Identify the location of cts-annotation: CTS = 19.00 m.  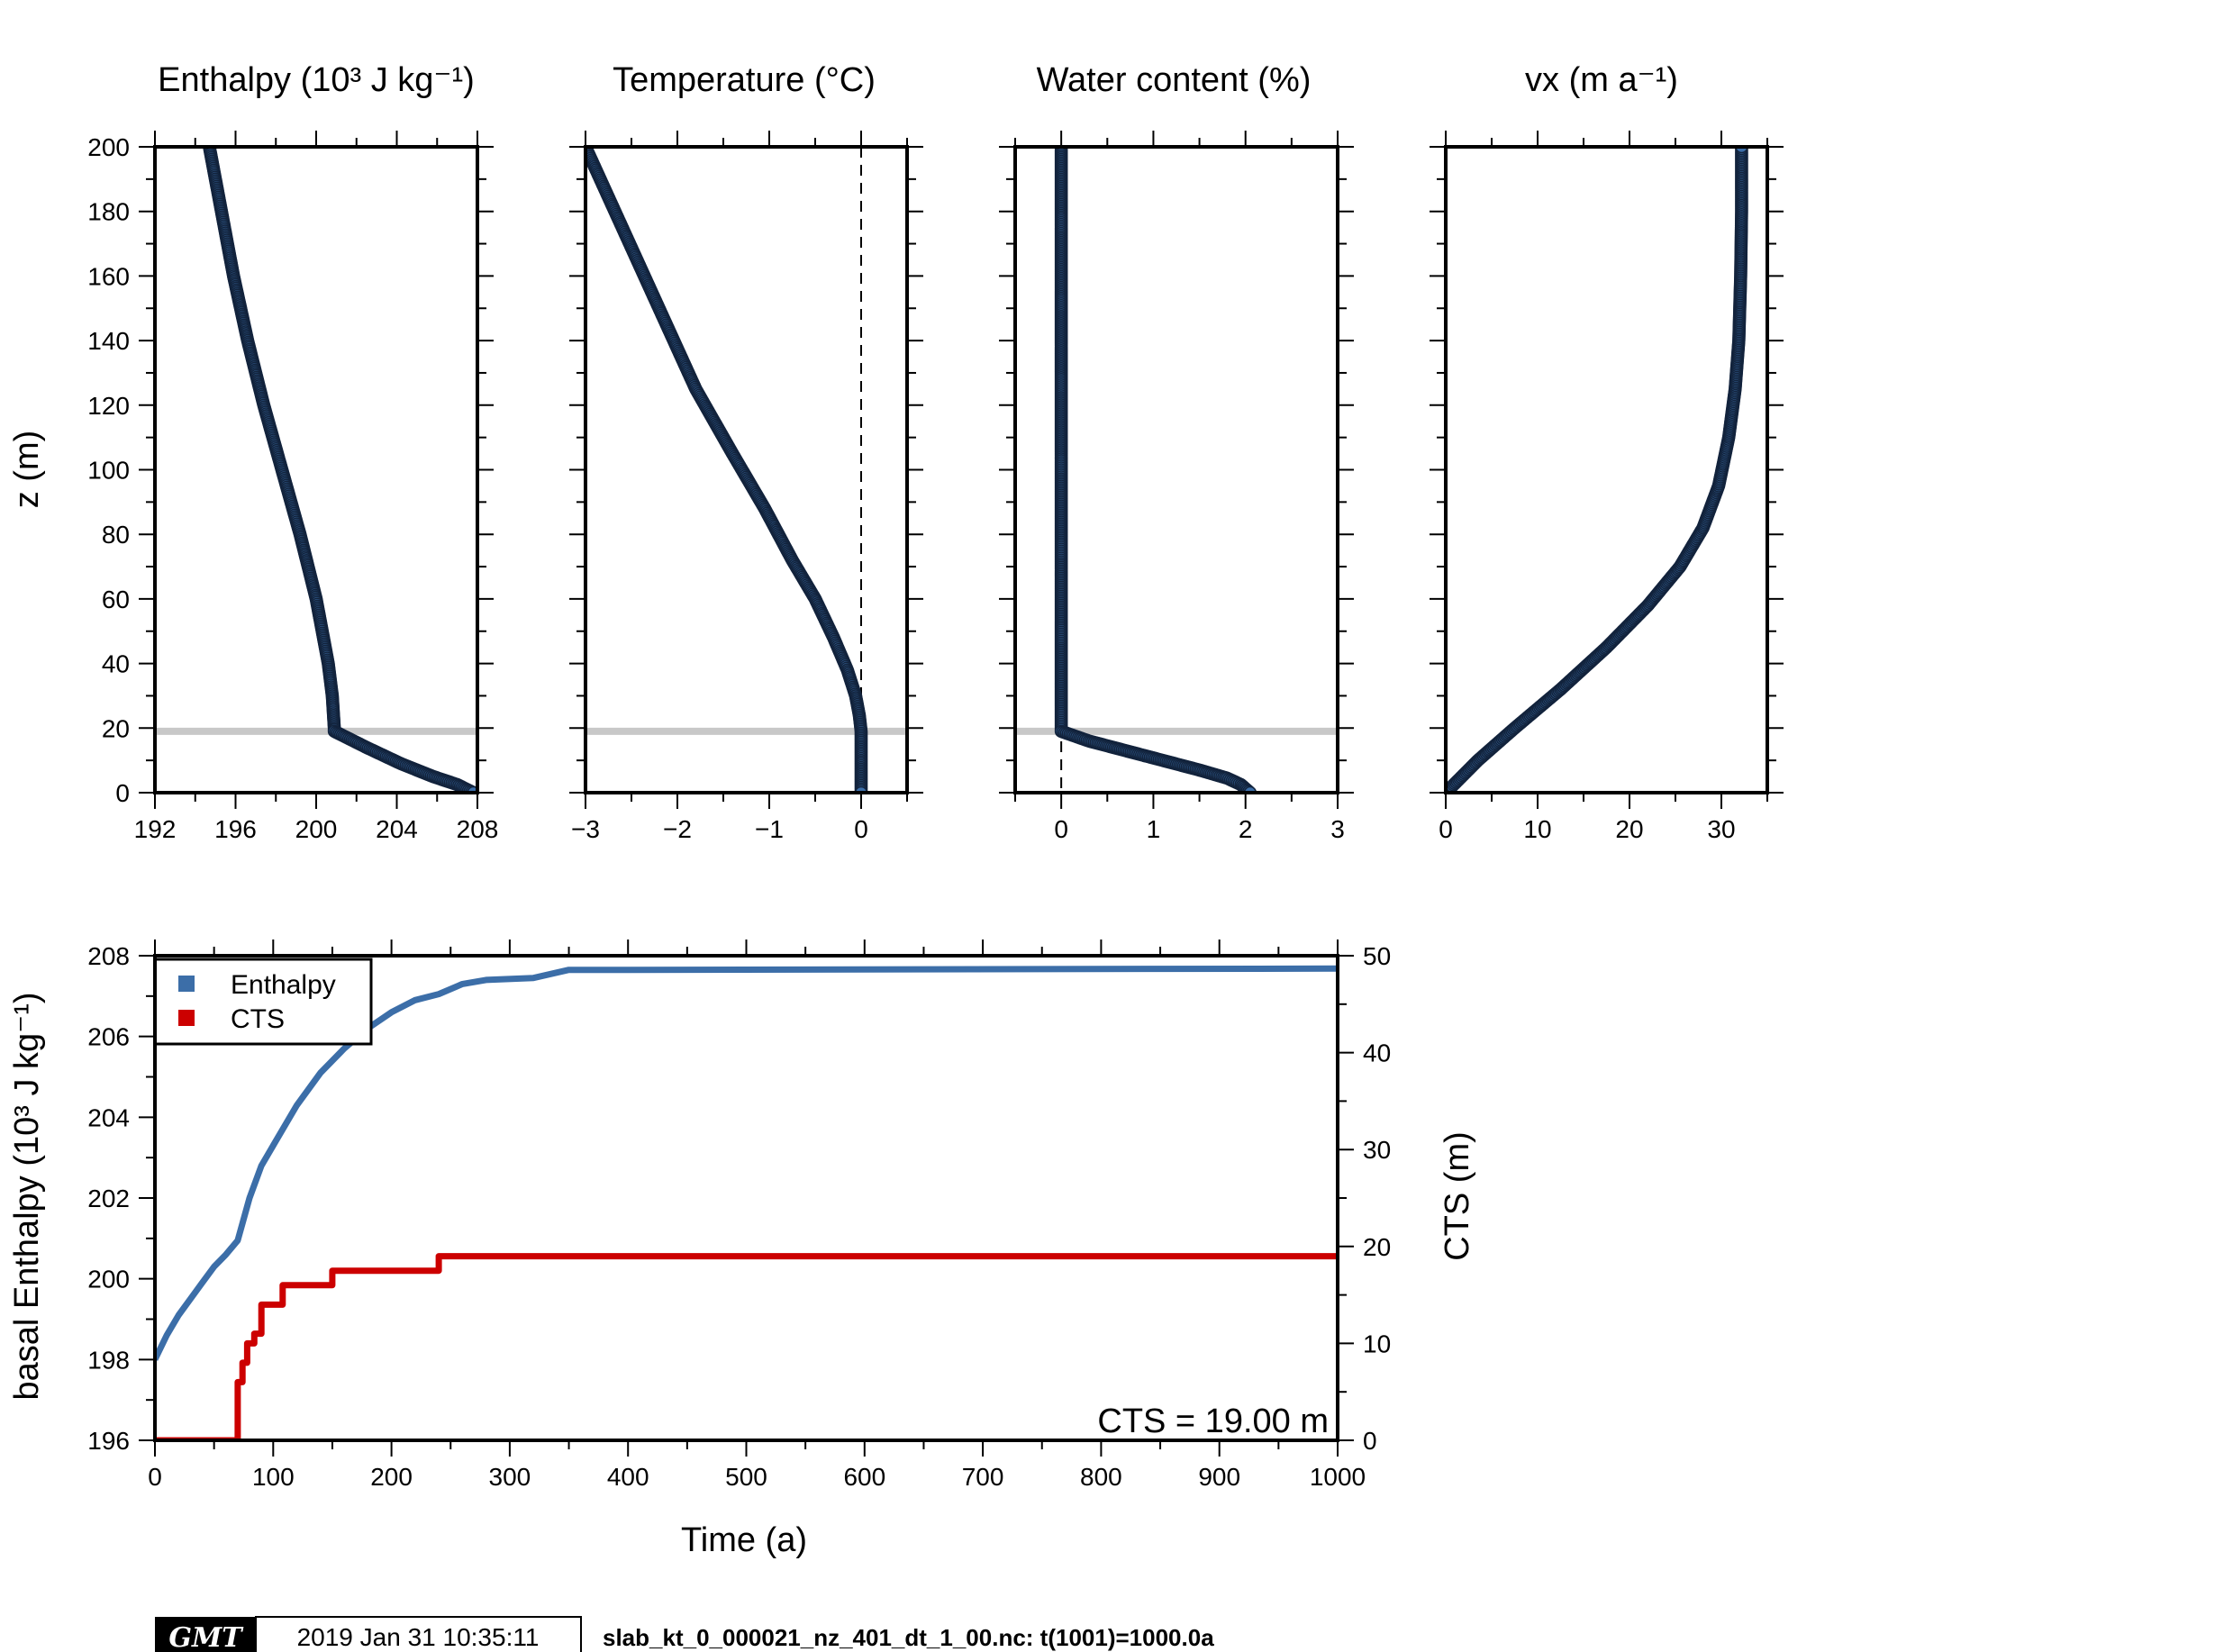
(1213, 1421).